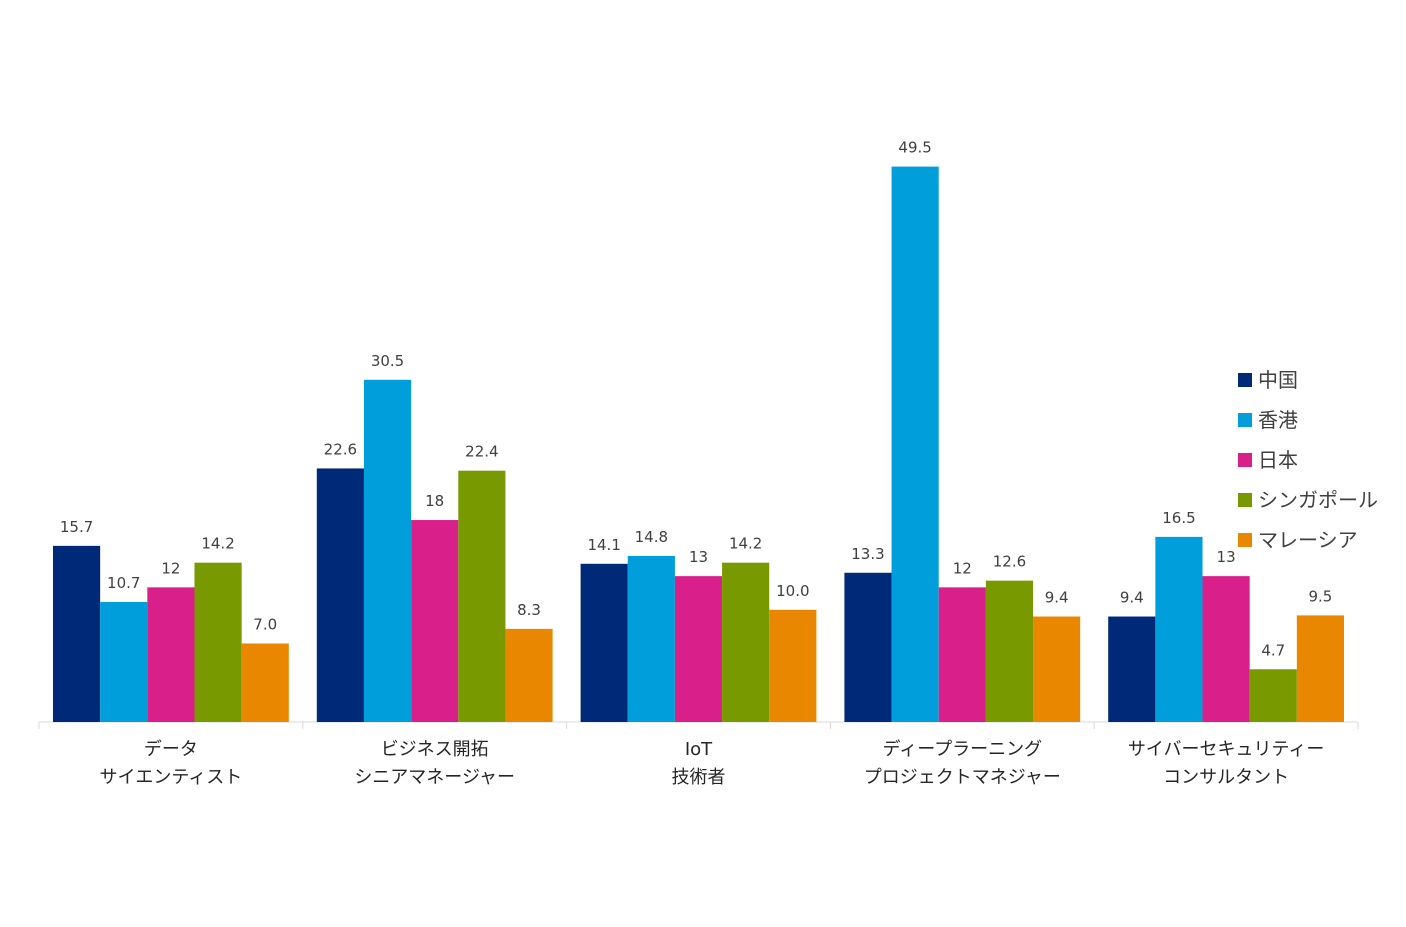 Image resolution: width=1406 pixels, height=927 pixels. I want to click on category-label: ビジネス開拓, so click(435, 749).